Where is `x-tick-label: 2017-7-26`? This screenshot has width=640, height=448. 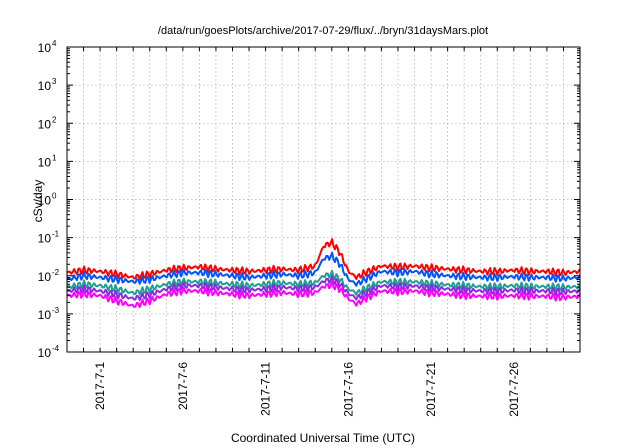 x-tick-label: 2017-7-26 is located at coordinates (514, 389).